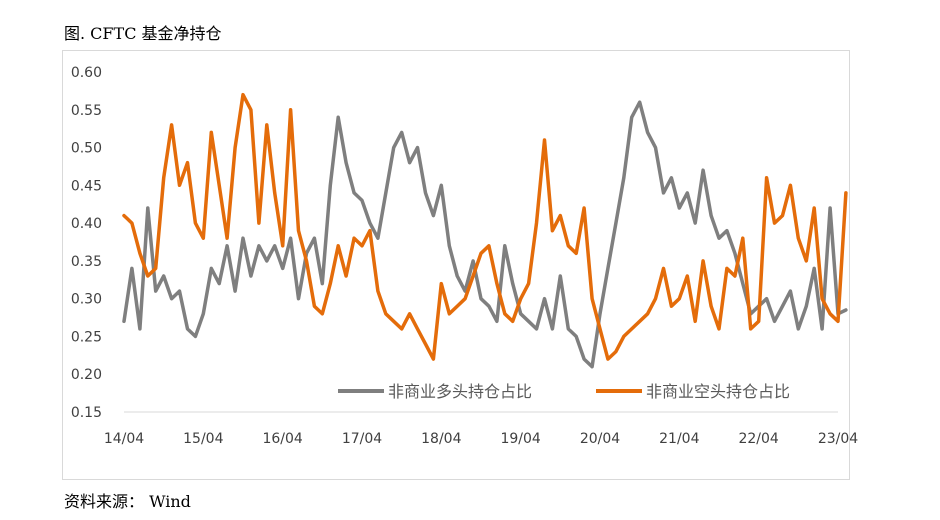 The image size is (940, 520). I want to click on y-tick-label: 0.50, so click(86, 149).